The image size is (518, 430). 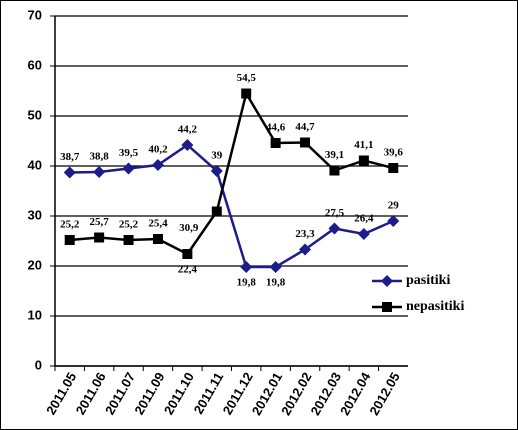 What do you see at coordinates (158, 150) in the screenshot?
I see `data-label: 40,2` at bounding box center [158, 150].